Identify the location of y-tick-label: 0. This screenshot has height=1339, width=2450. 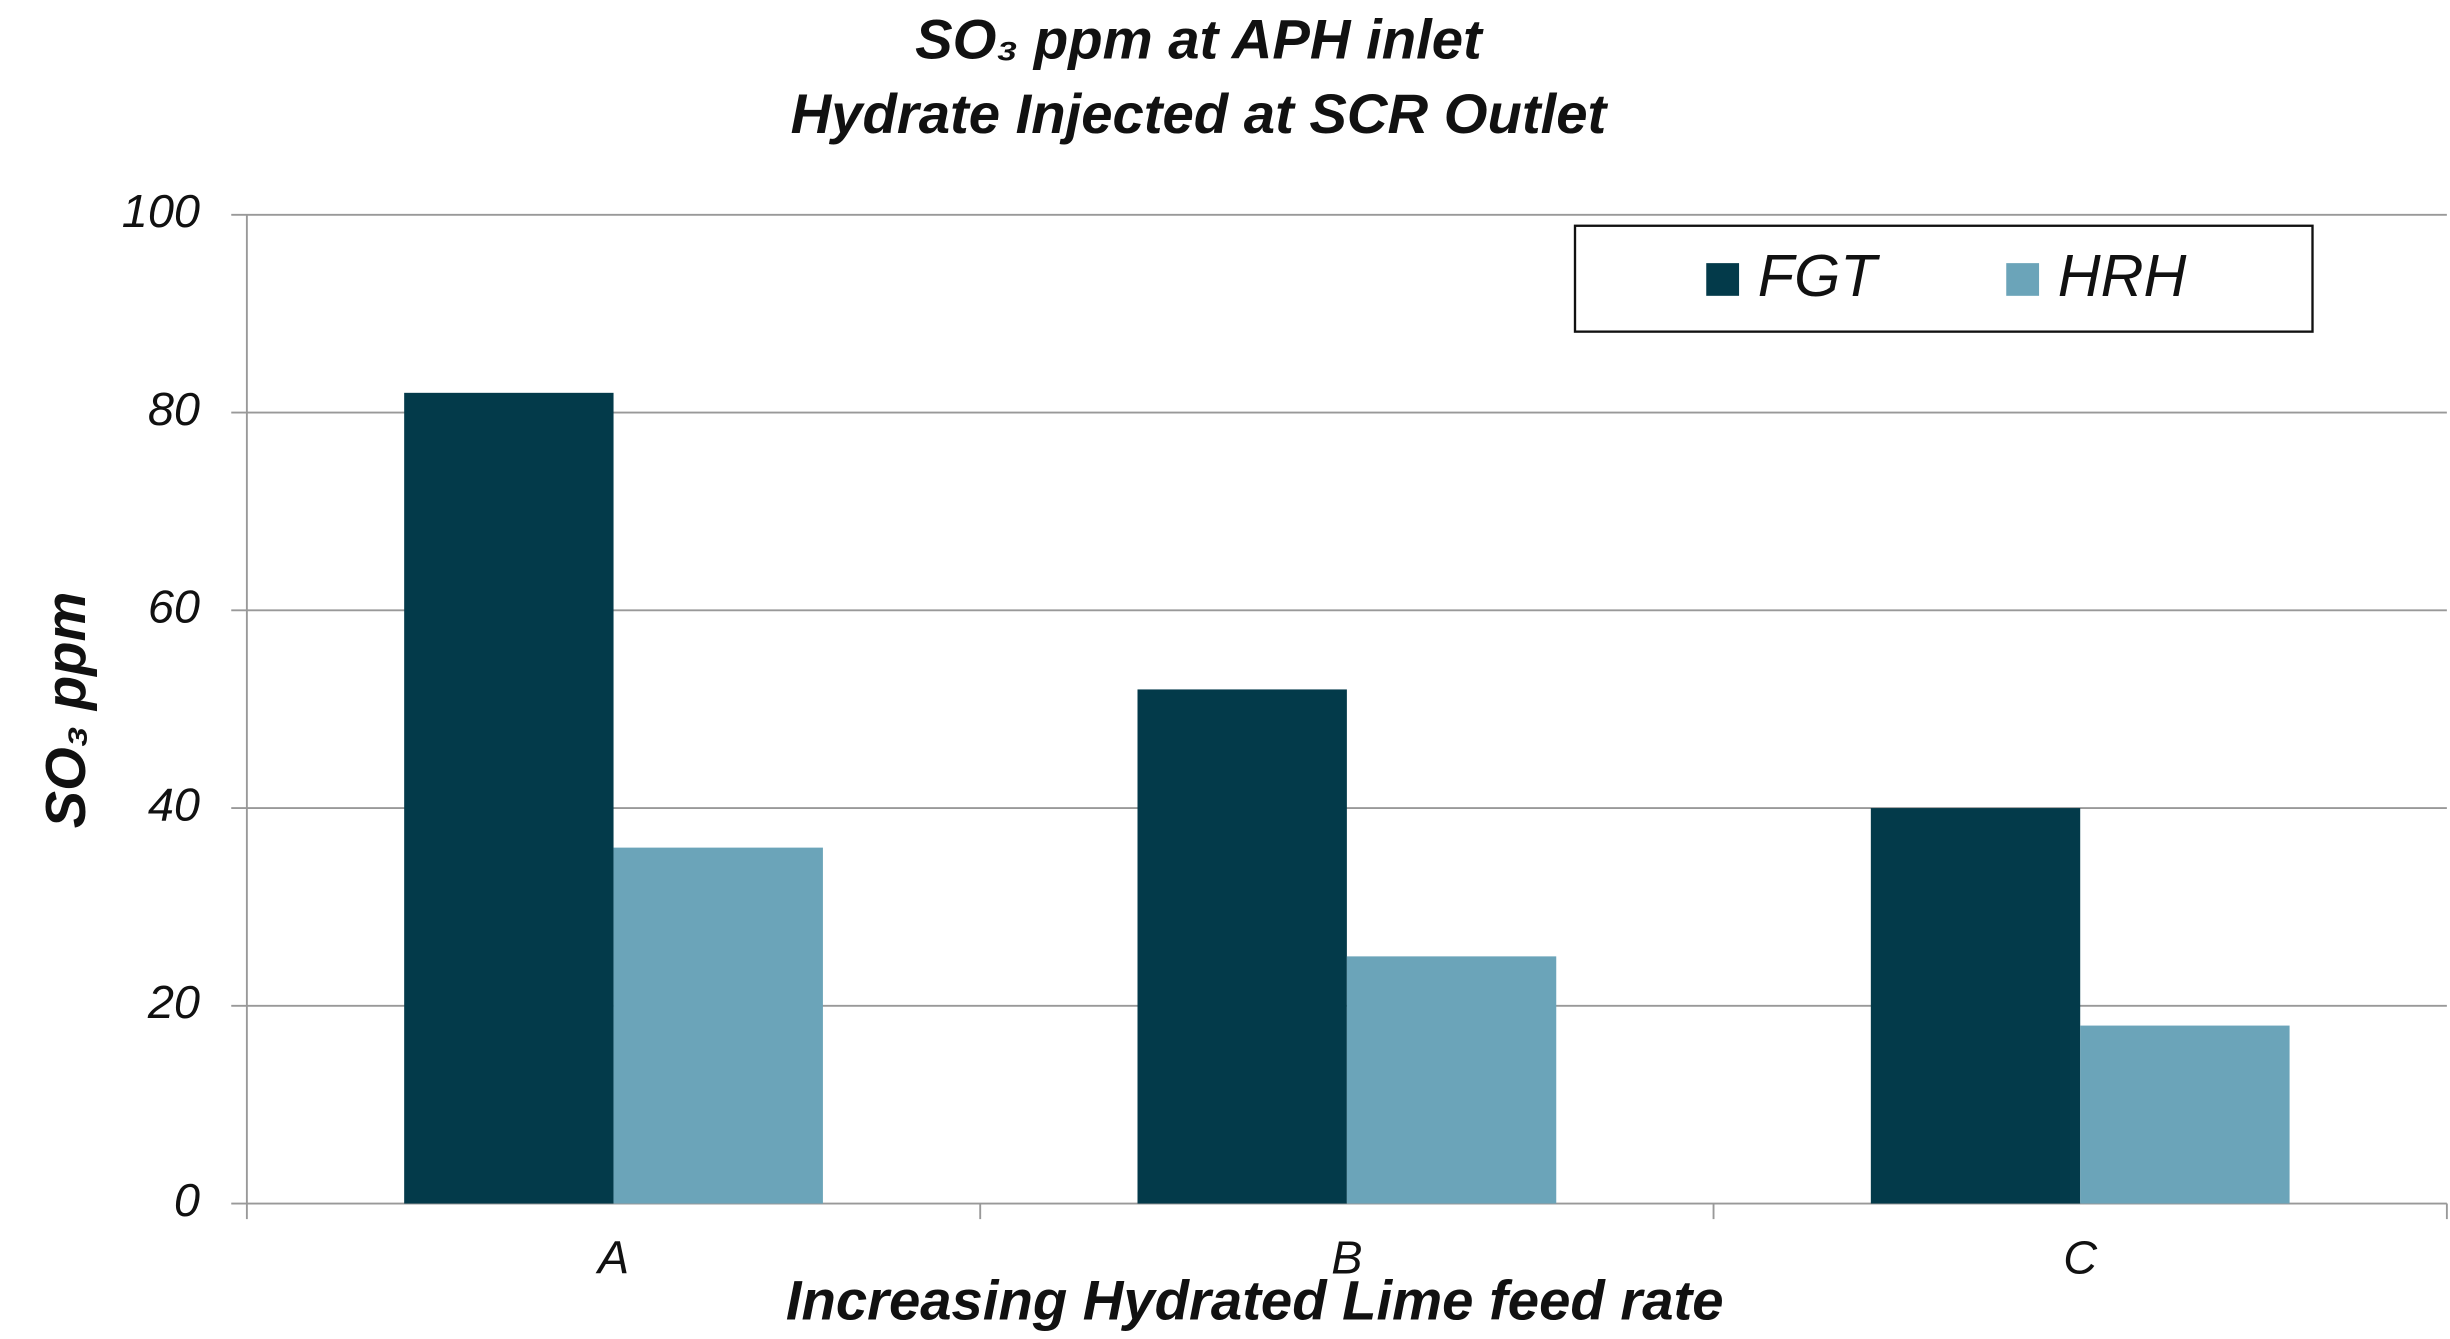
(187, 1200).